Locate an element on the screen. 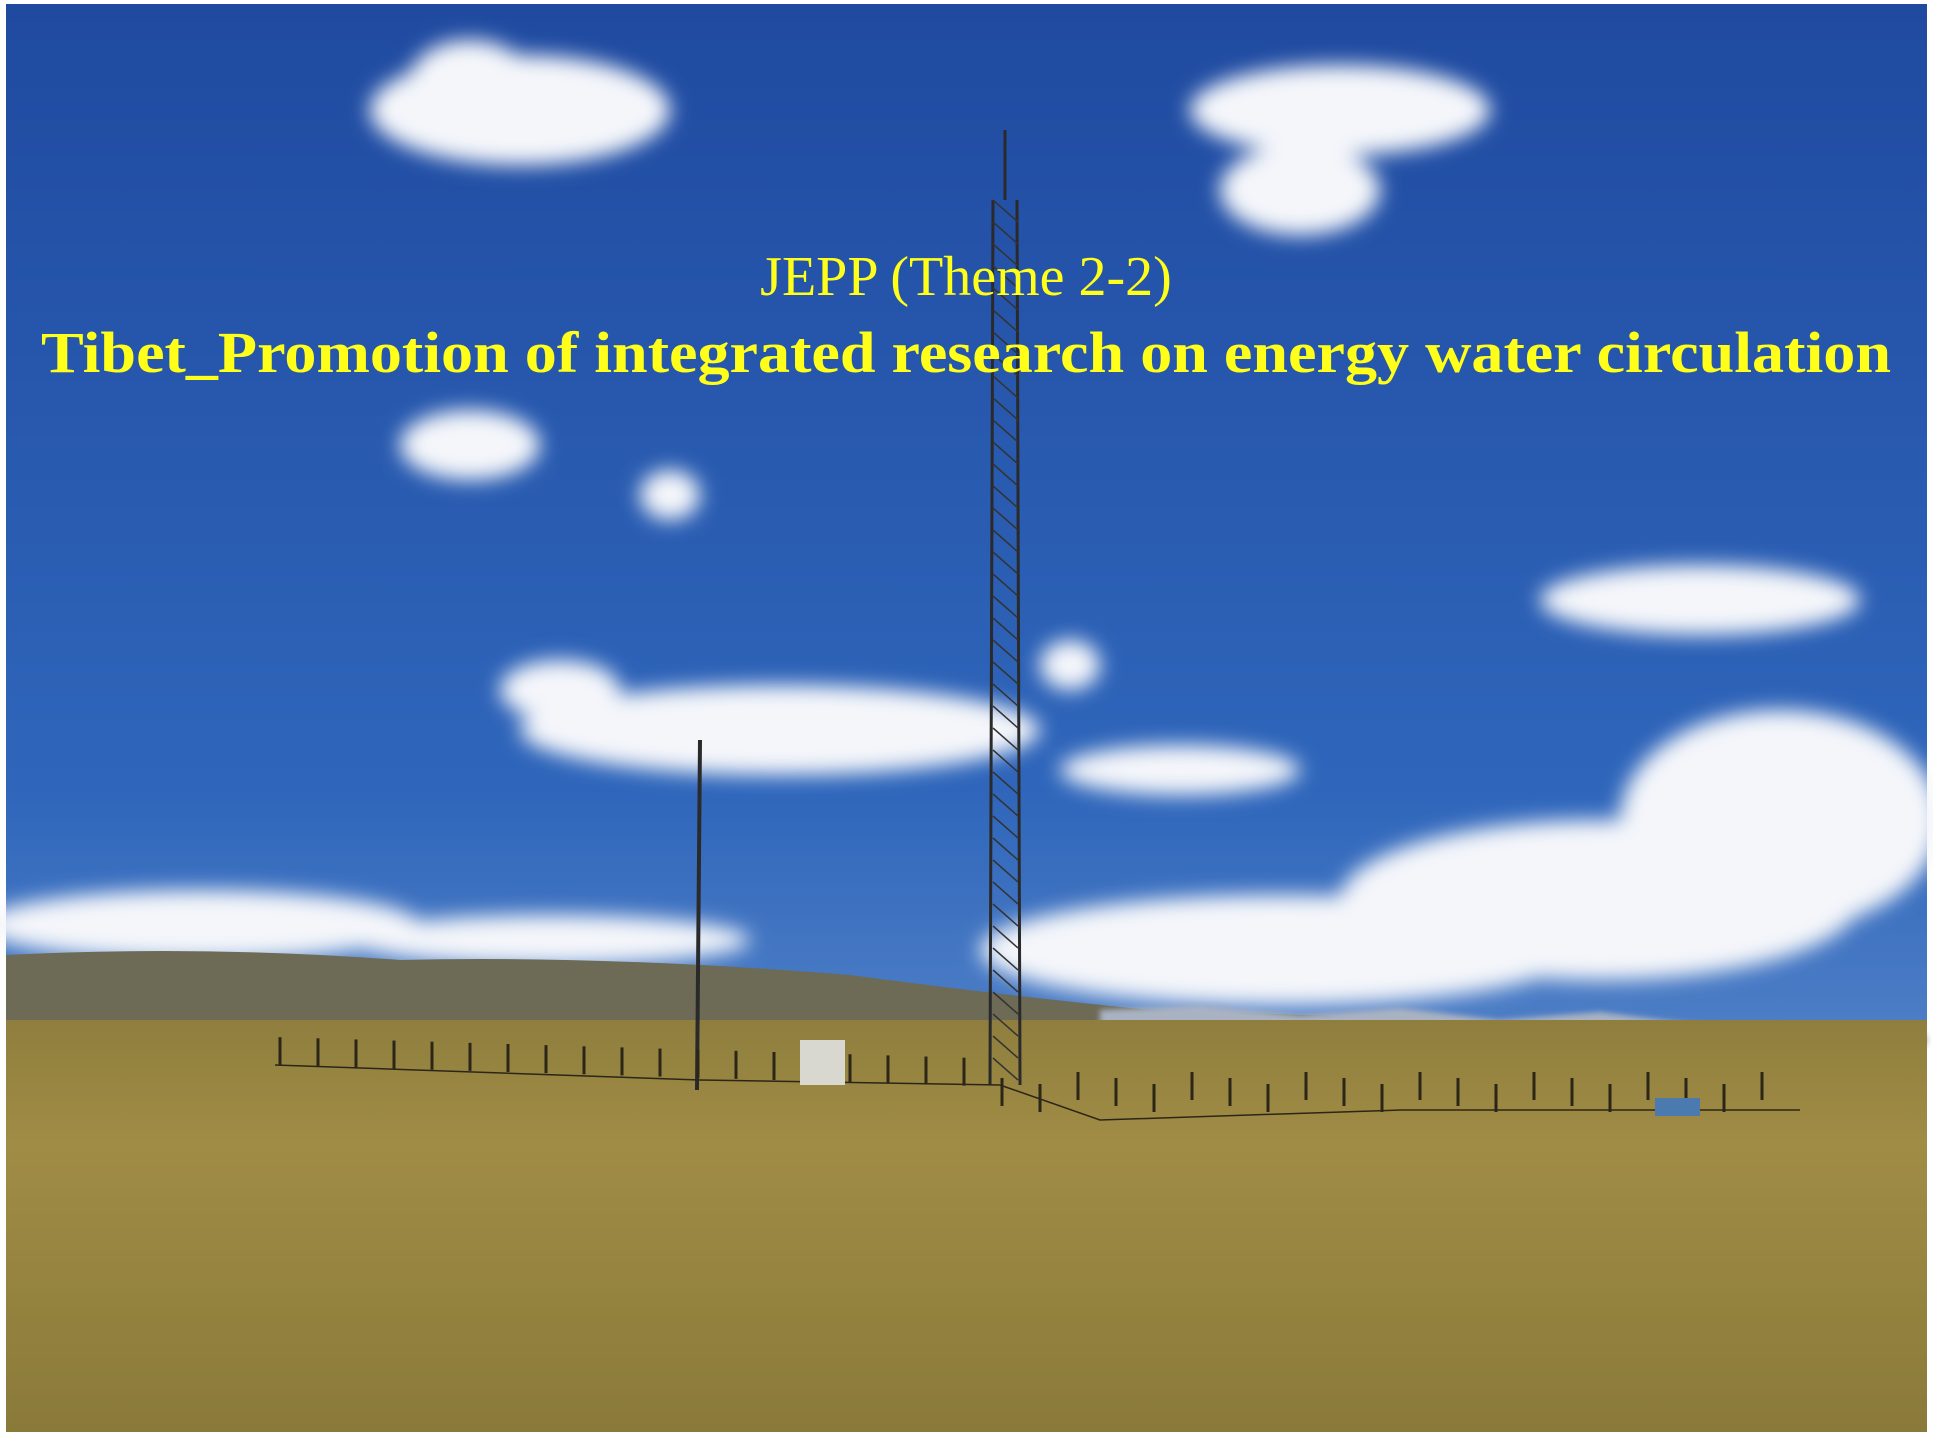 The width and height of the screenshot is (1933, 1436). tower-lattice is located at coordinates (1005, 640).